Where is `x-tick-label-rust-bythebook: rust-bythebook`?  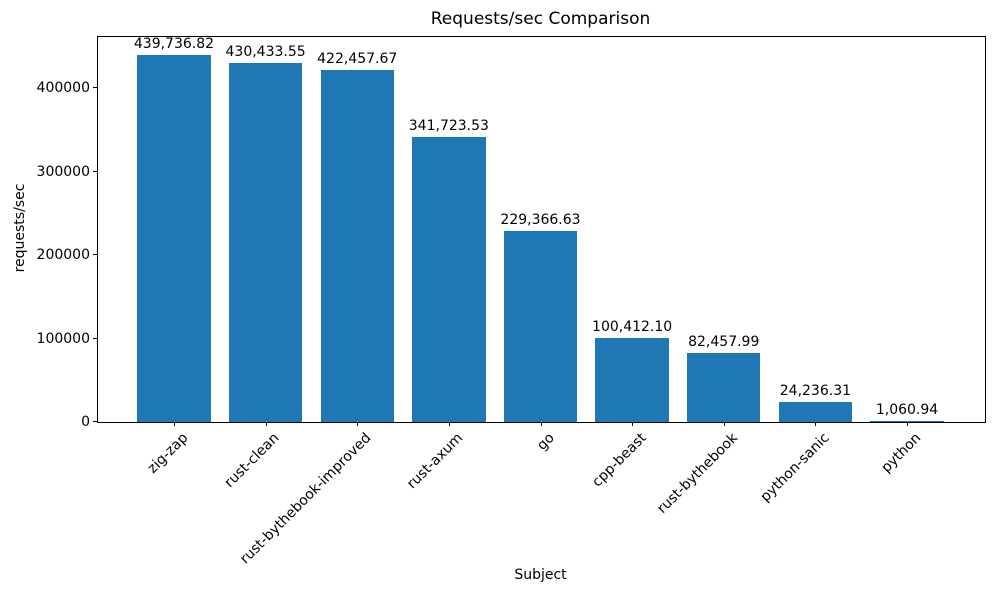 x-tick-label-rust-bythebook: rust-bythebook is located at coordinates (698, 473).